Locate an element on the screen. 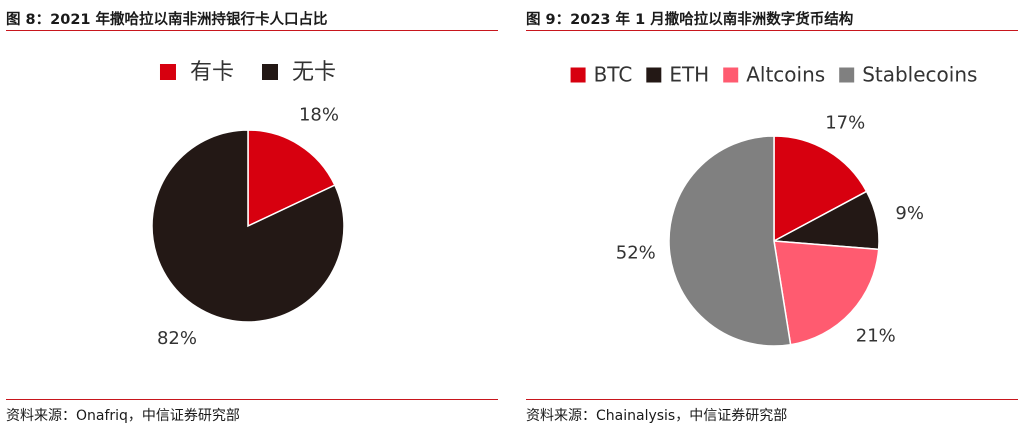 Image resolution: width=1024 pixels, height=428 pixels. legend: 有卡 无卡 is located at coordinates (247, 72).